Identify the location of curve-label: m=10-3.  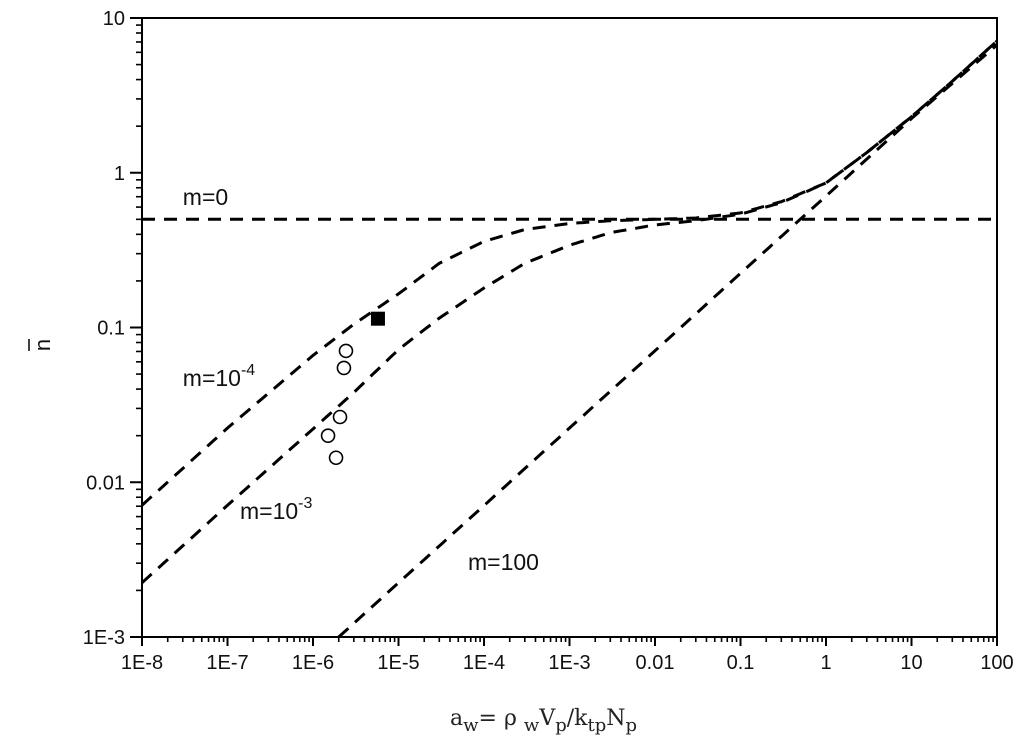
(276, 509).